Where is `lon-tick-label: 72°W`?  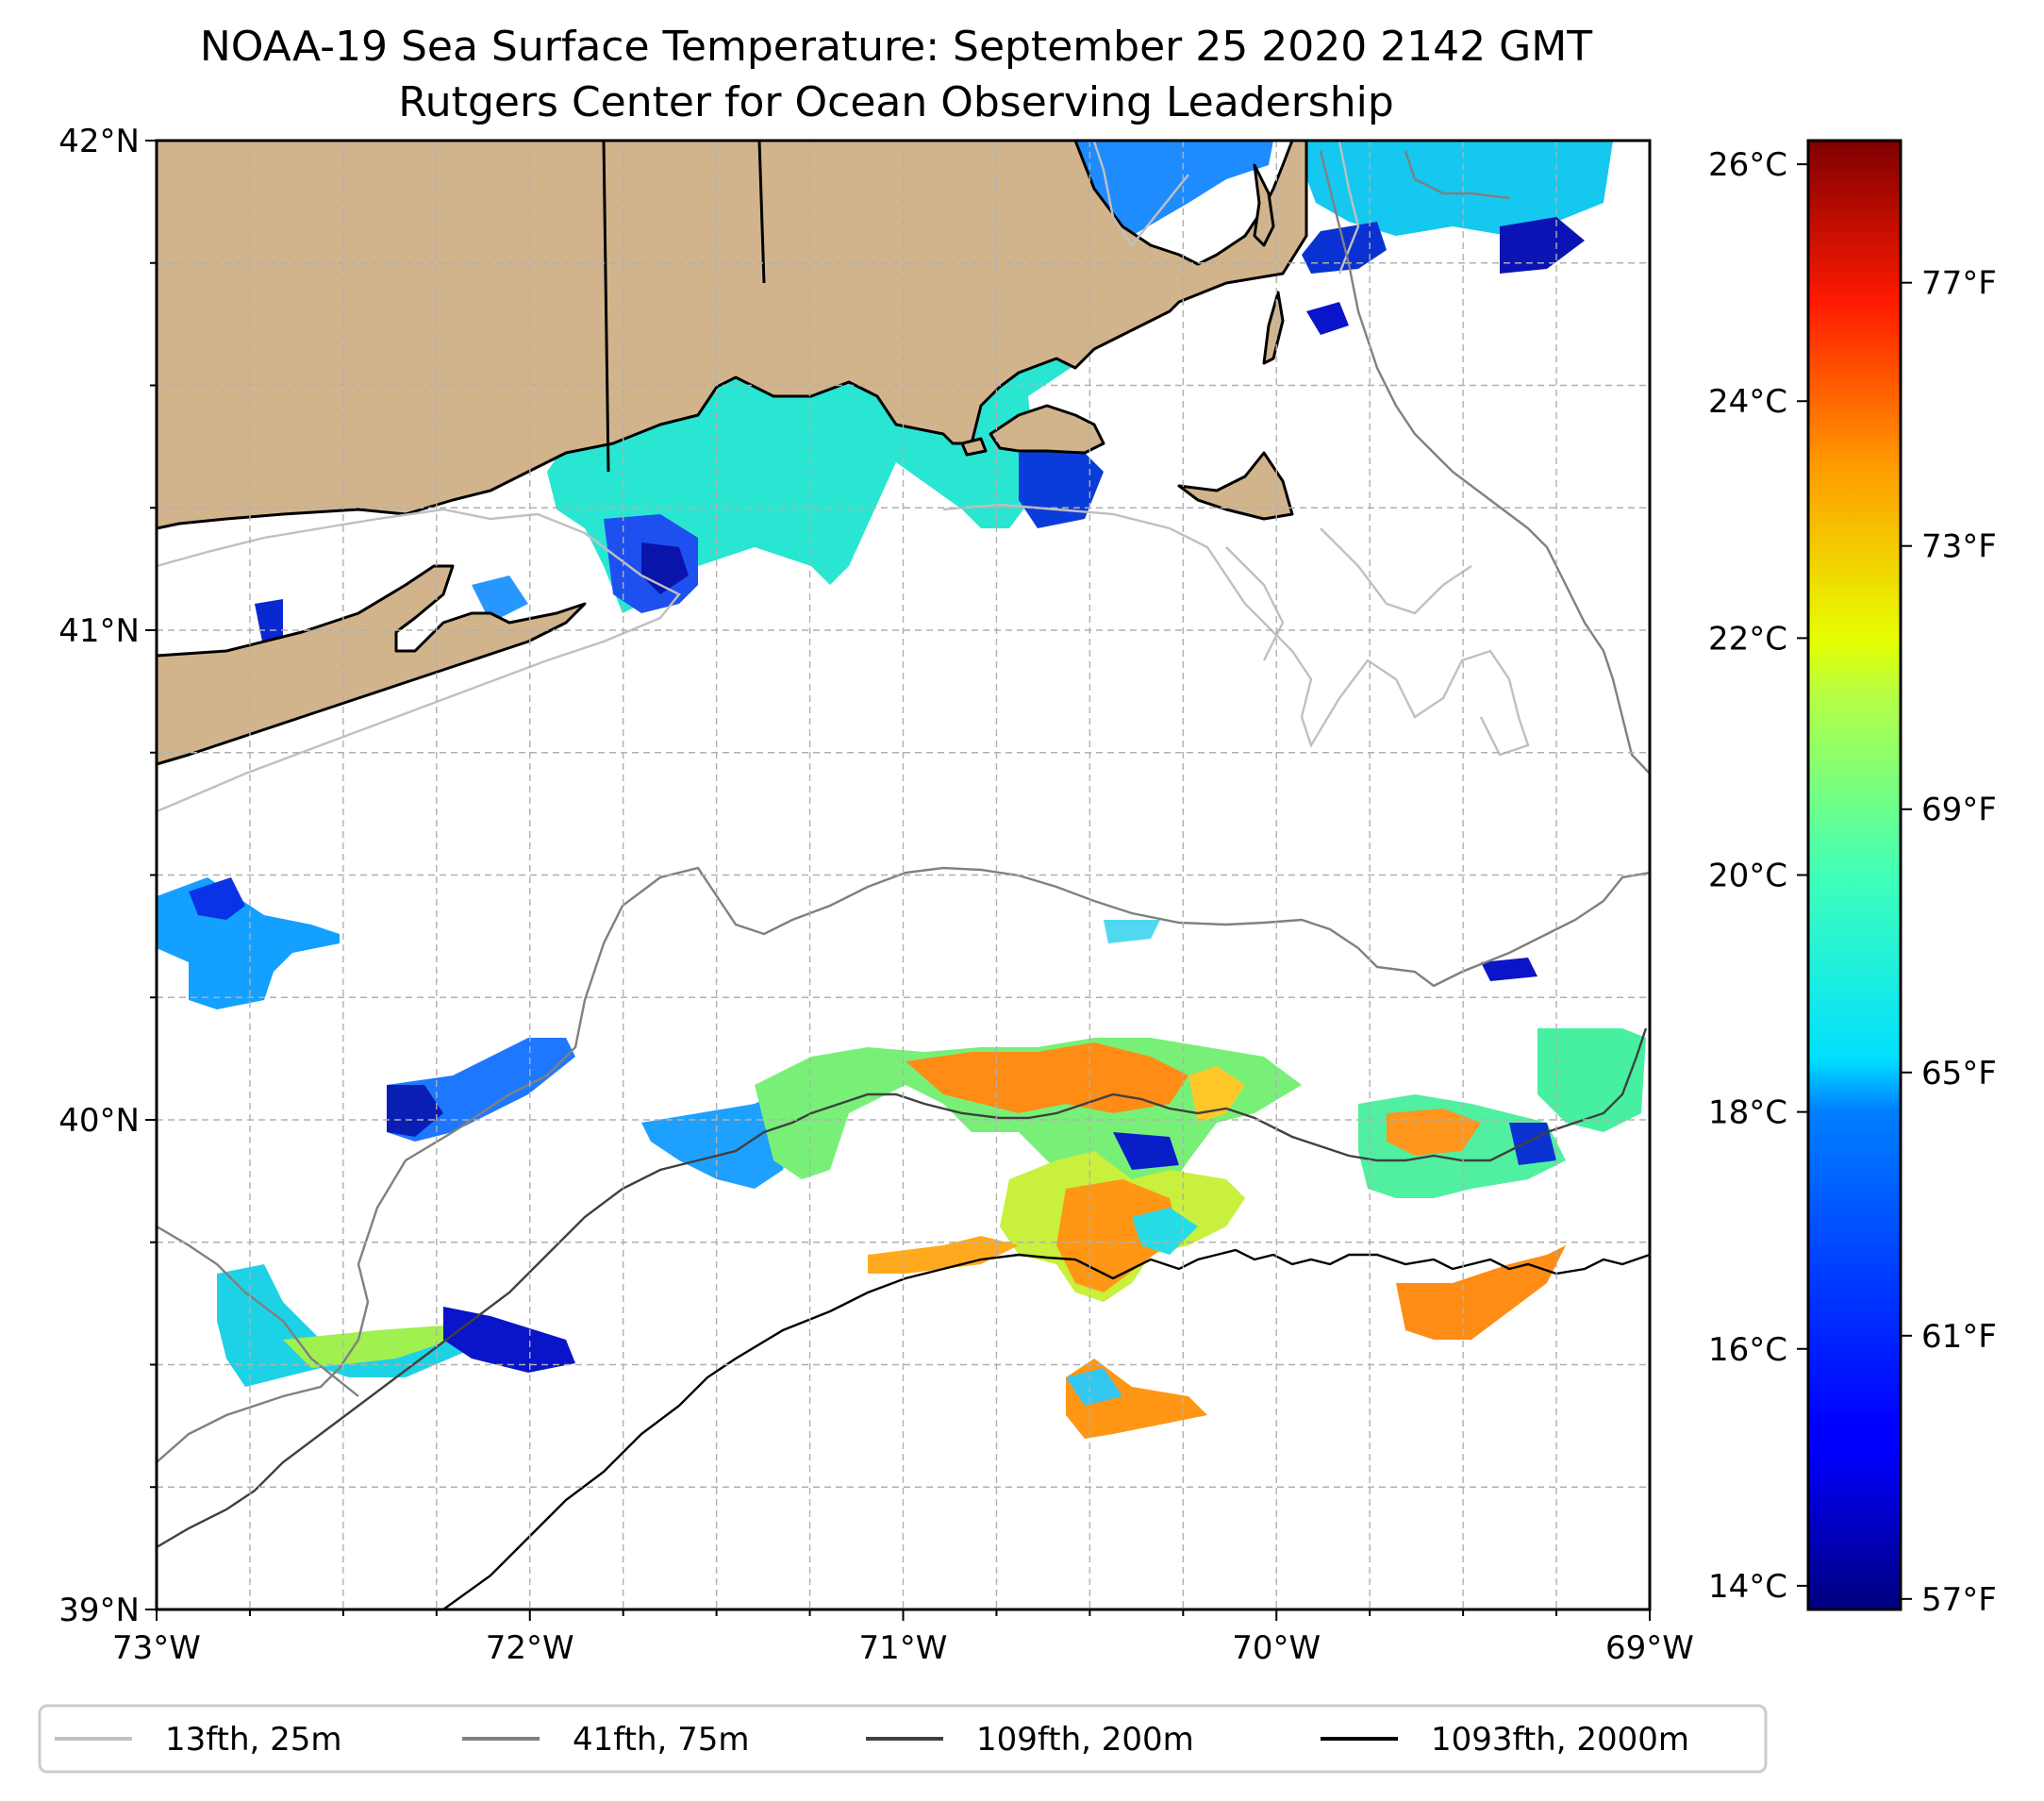
lon-tick-label: 72°W is located at coordinates (530, 1648).